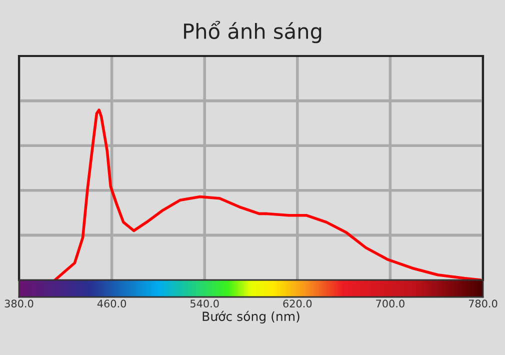  I want to click on x-tick-label: 780.0, so click(483, 304).